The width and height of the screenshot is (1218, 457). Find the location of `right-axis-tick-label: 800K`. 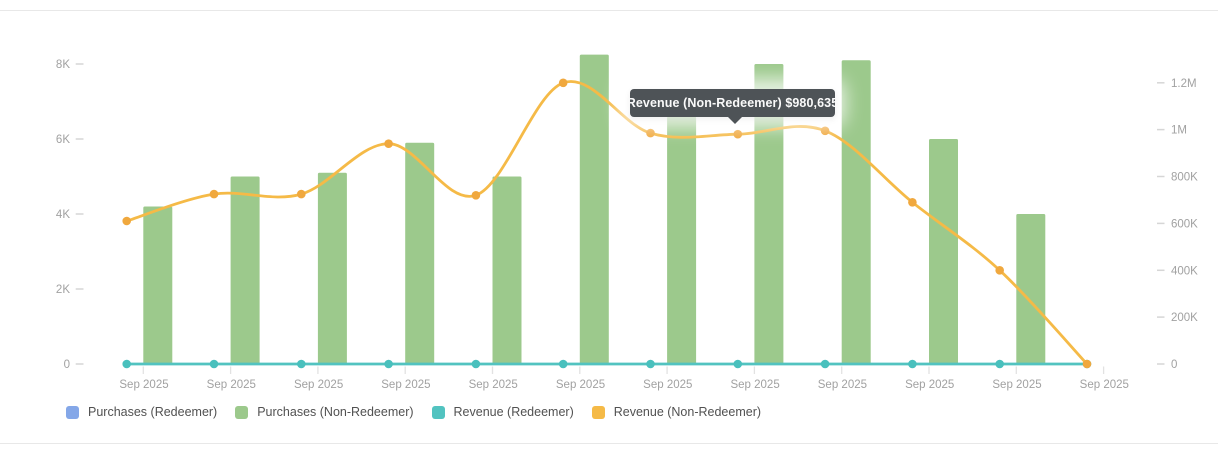

right-axis-tick-label: 800K is located at coordinates (1184, 178).